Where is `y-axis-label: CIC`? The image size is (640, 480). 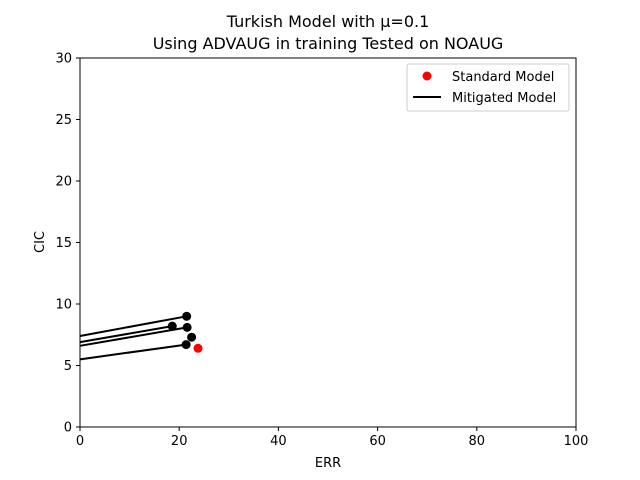
y-axis-label: CIC is located at coordinates (40, 242).